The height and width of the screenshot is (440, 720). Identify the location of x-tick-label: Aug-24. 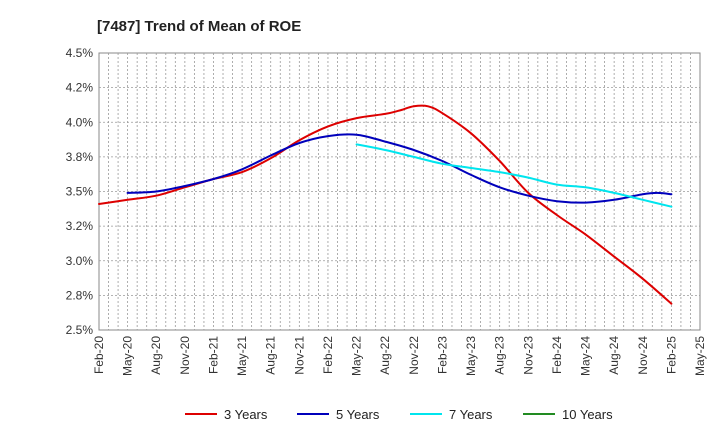
(614, 355).